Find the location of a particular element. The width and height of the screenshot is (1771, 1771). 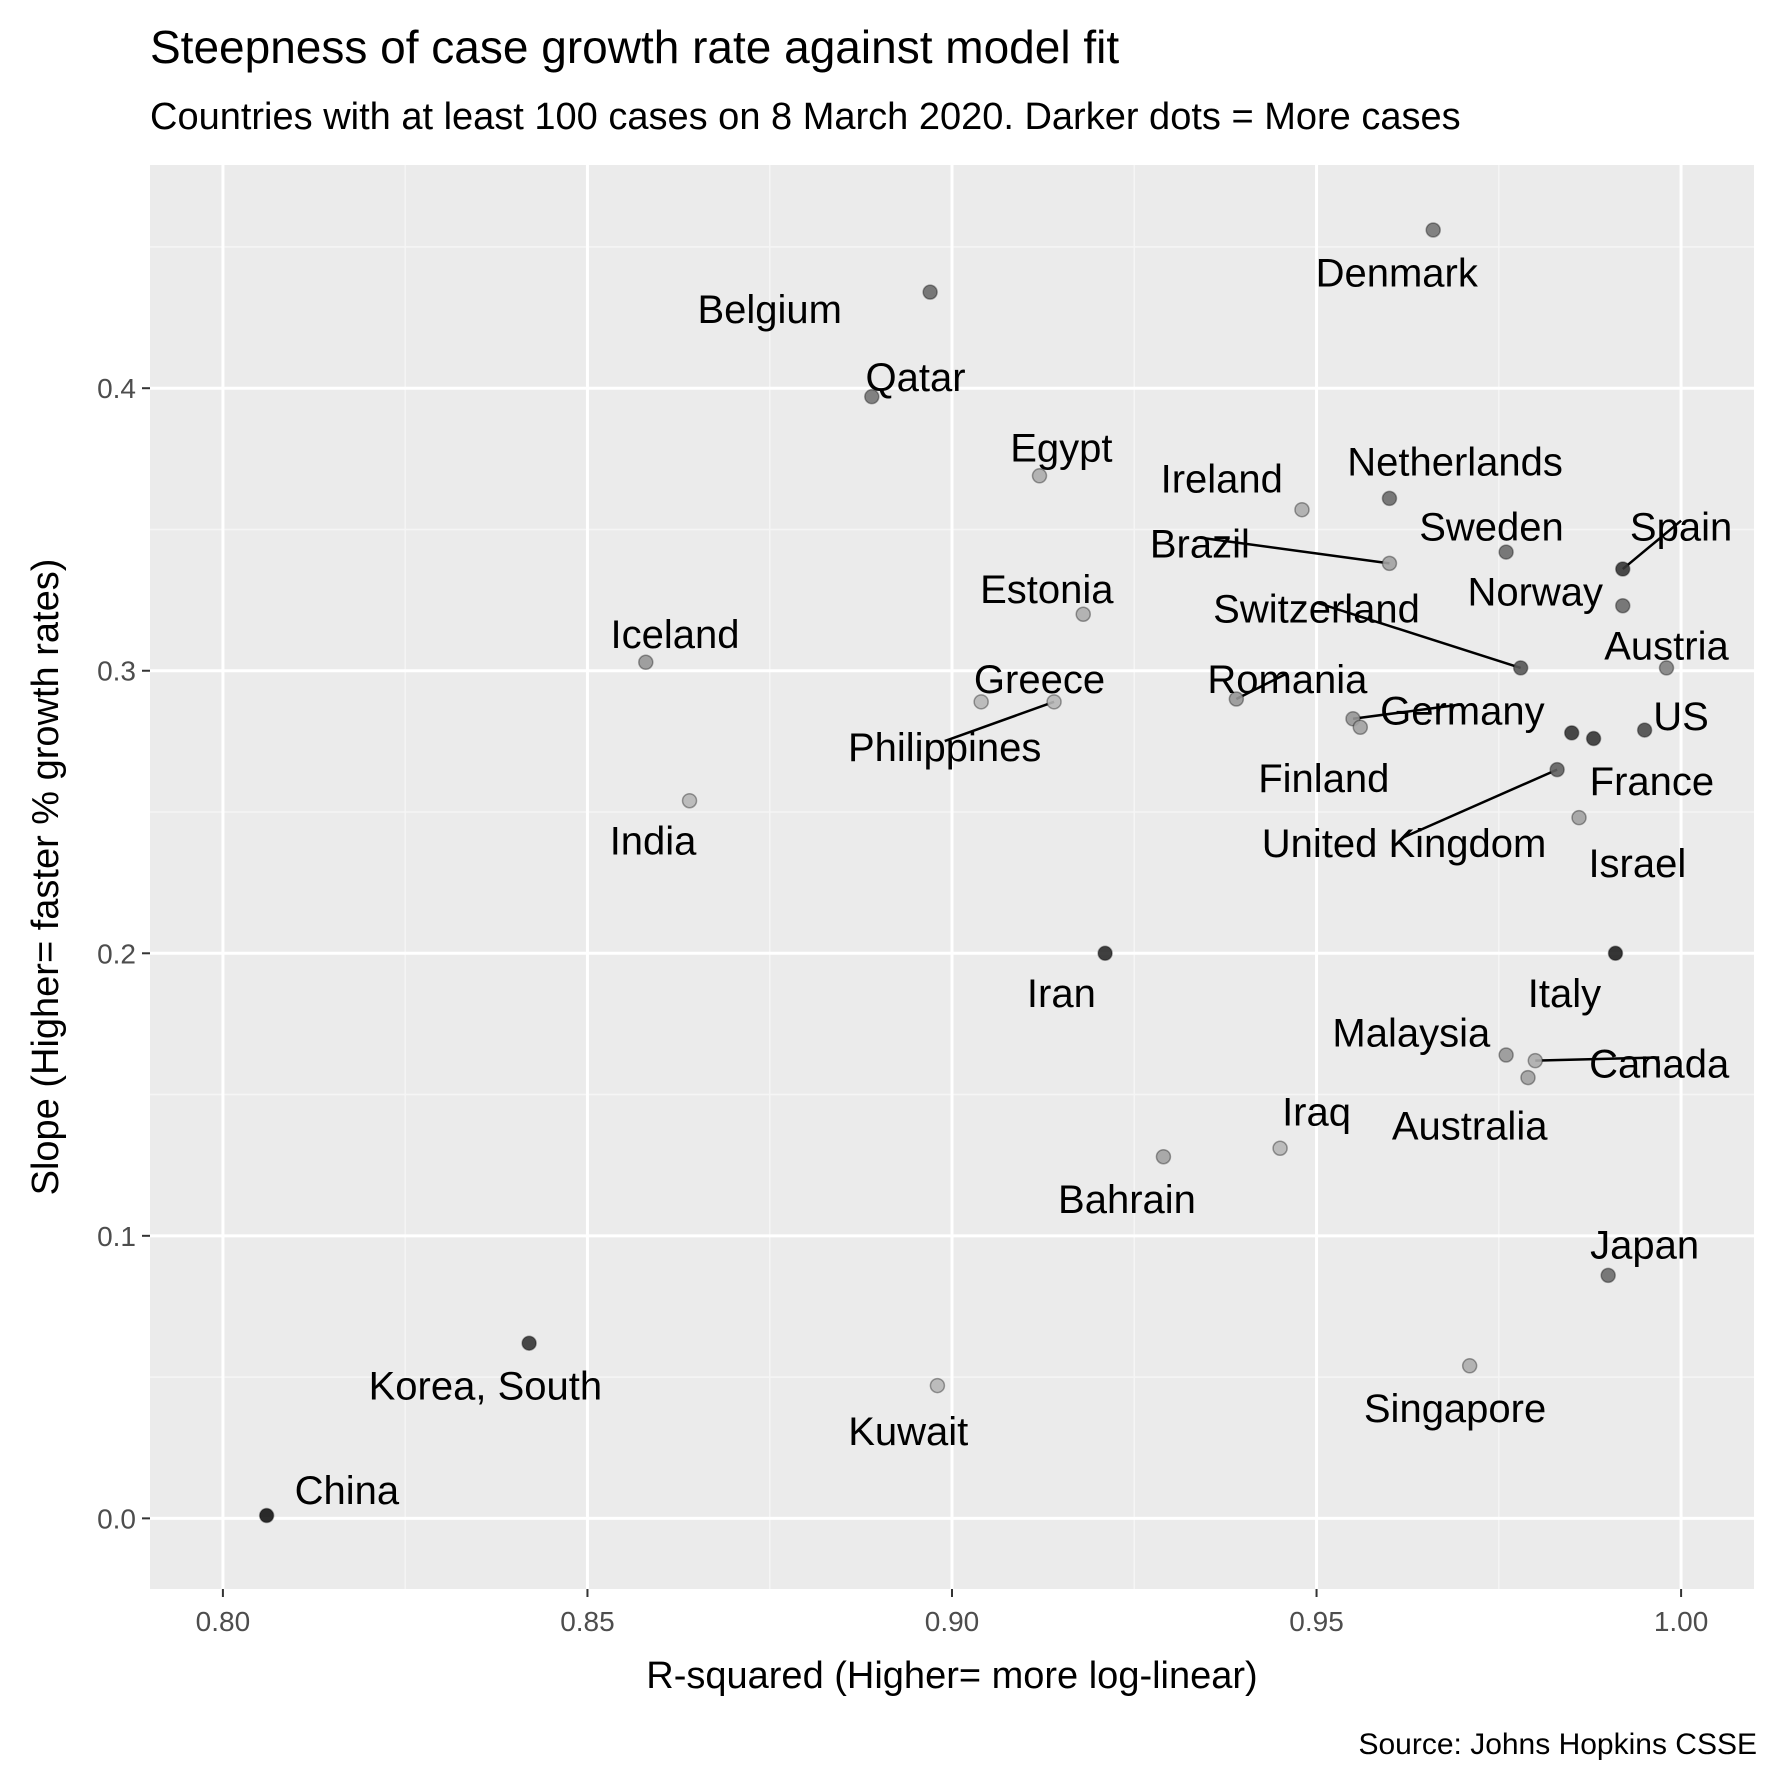

point-label: Philippines is located at coordinates (944, 748).